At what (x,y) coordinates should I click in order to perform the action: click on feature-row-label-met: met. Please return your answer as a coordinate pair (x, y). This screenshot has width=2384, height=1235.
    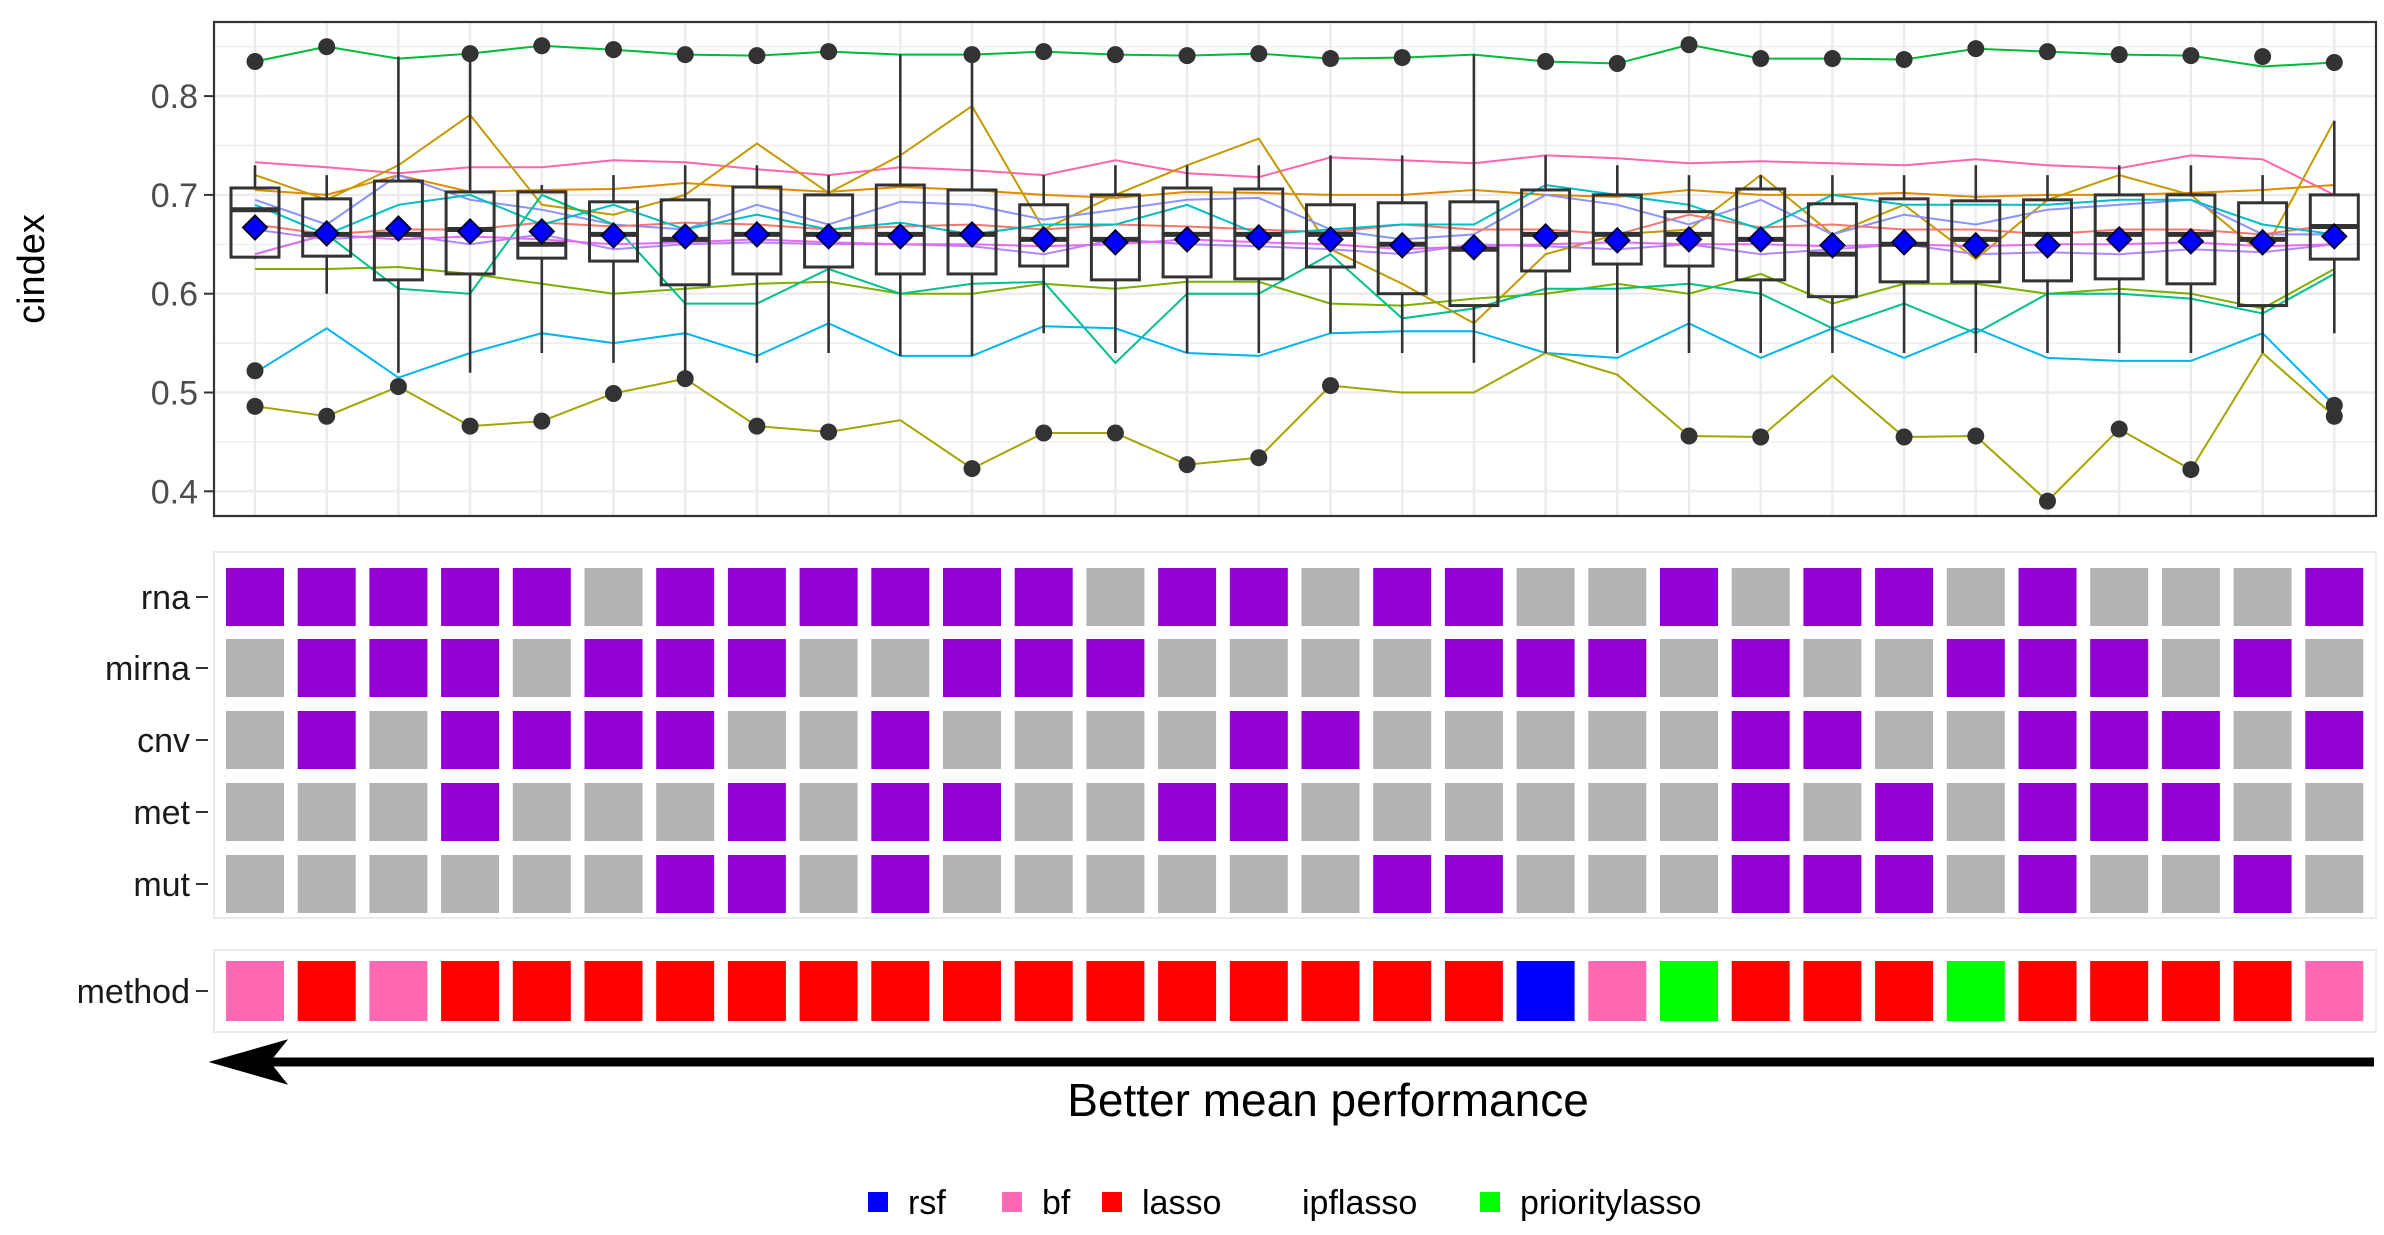
    Looking at the image, I should click on (161, 813).